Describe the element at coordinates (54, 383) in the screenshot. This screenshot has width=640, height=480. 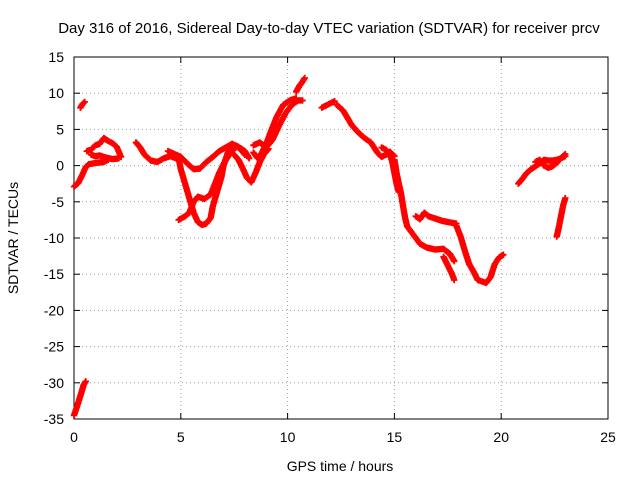
I see `y-tick-label: -30` at that location.